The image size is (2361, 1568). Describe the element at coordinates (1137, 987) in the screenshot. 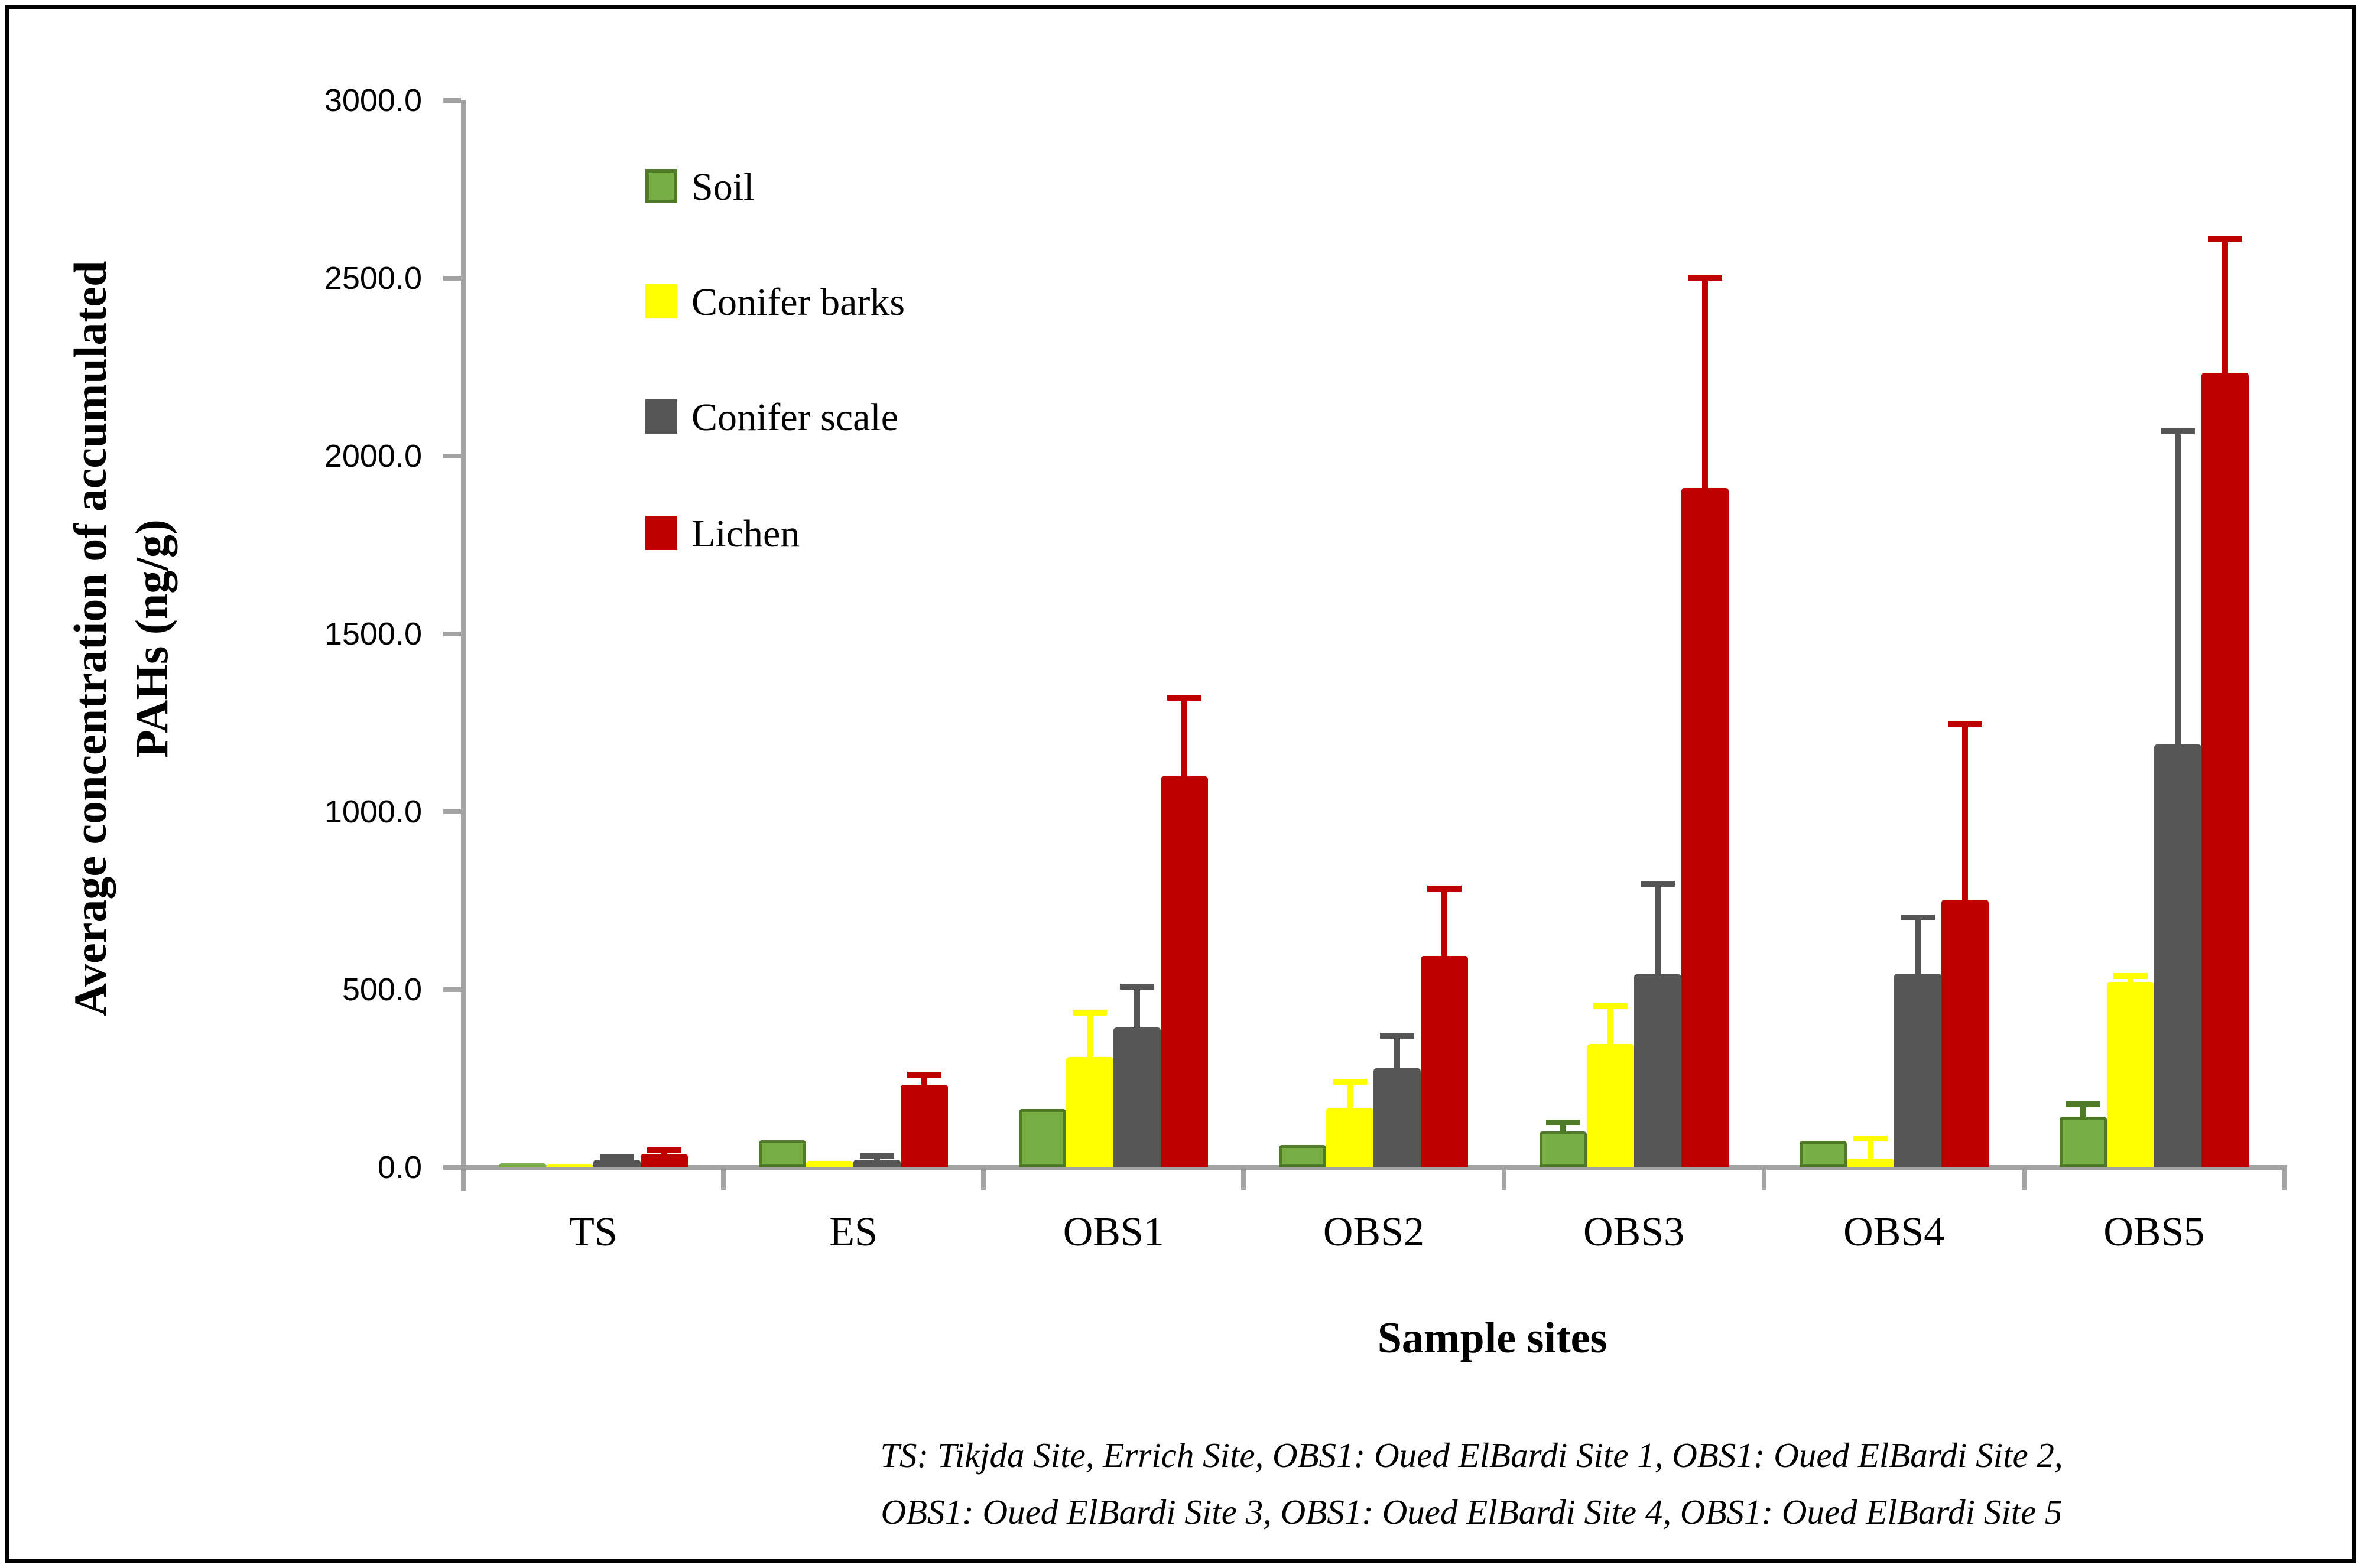

I see `error-cap-conifer-scale-obs1` at that location.